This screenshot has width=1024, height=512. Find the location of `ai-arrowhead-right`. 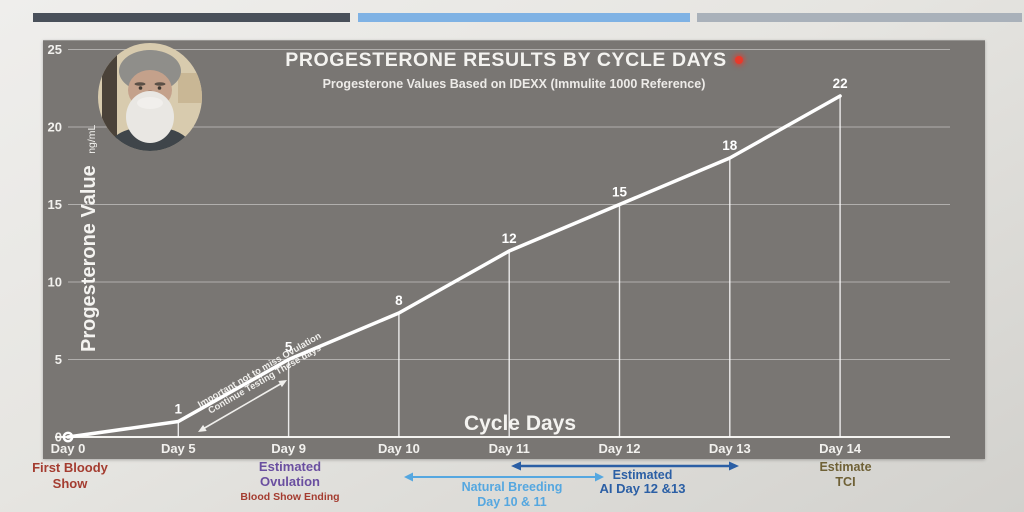

ai-arrowhead-right is located at coordinates (734, 466).